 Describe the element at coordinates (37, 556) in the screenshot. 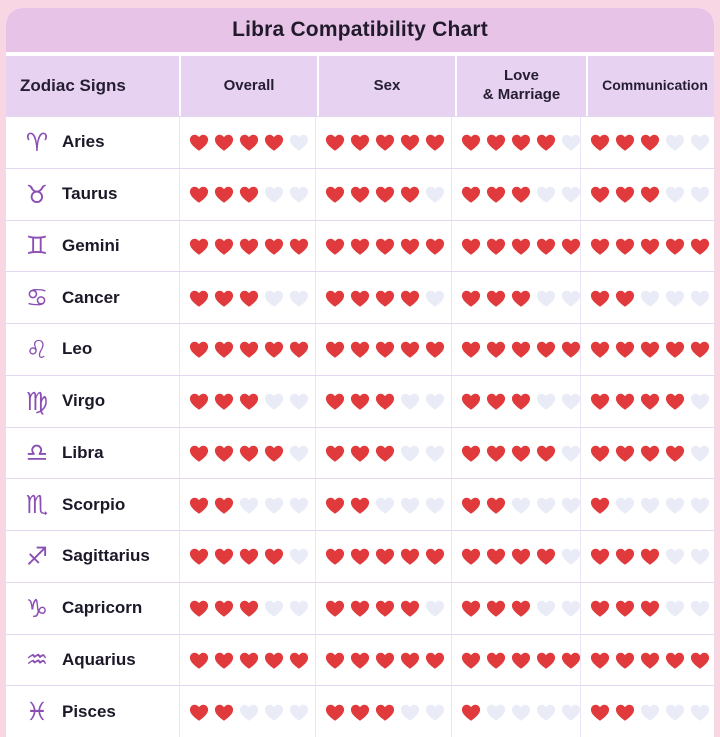

I see `sagittarius-zodiac-icon: ♐` at that location.